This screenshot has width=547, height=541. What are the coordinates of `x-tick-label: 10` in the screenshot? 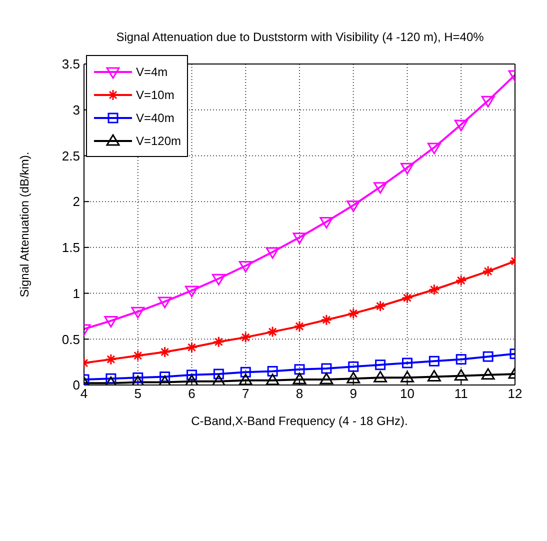 It's located at (407, 394).